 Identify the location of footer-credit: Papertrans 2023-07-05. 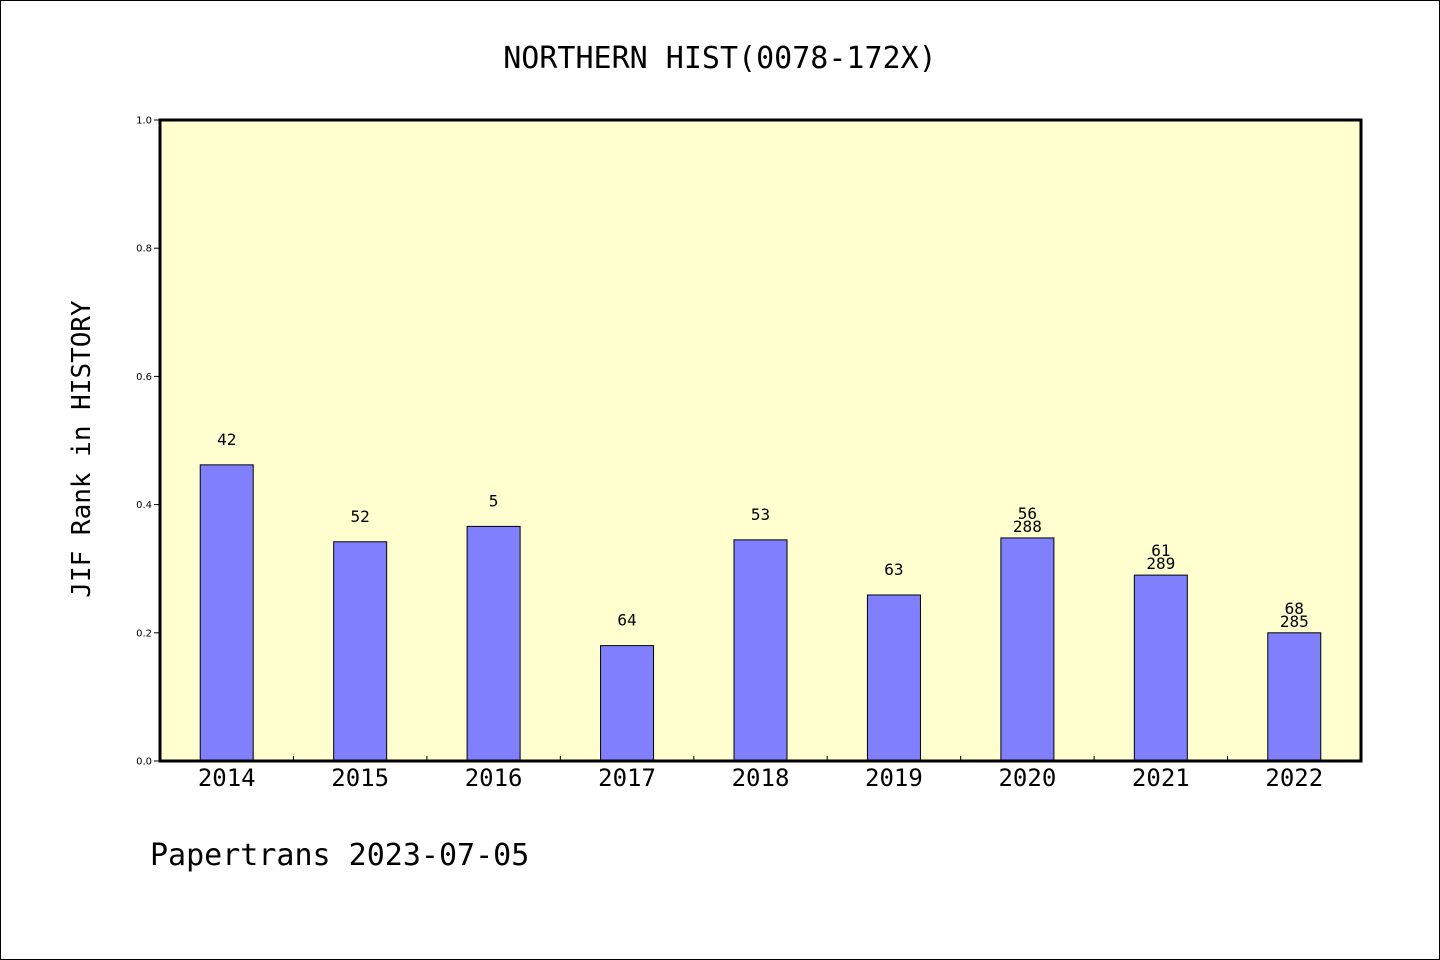
(339, 855).